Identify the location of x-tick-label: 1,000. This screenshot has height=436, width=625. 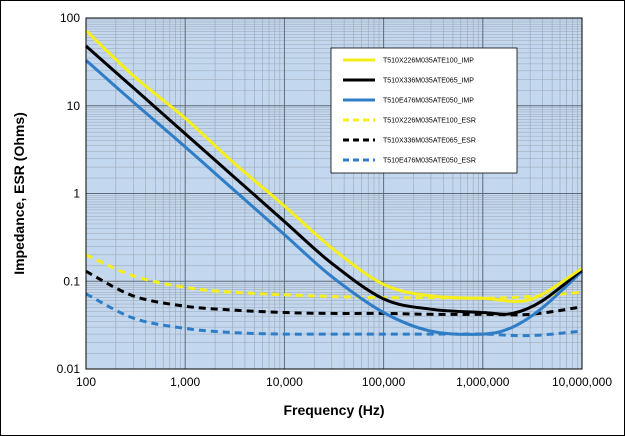
(185, 382).